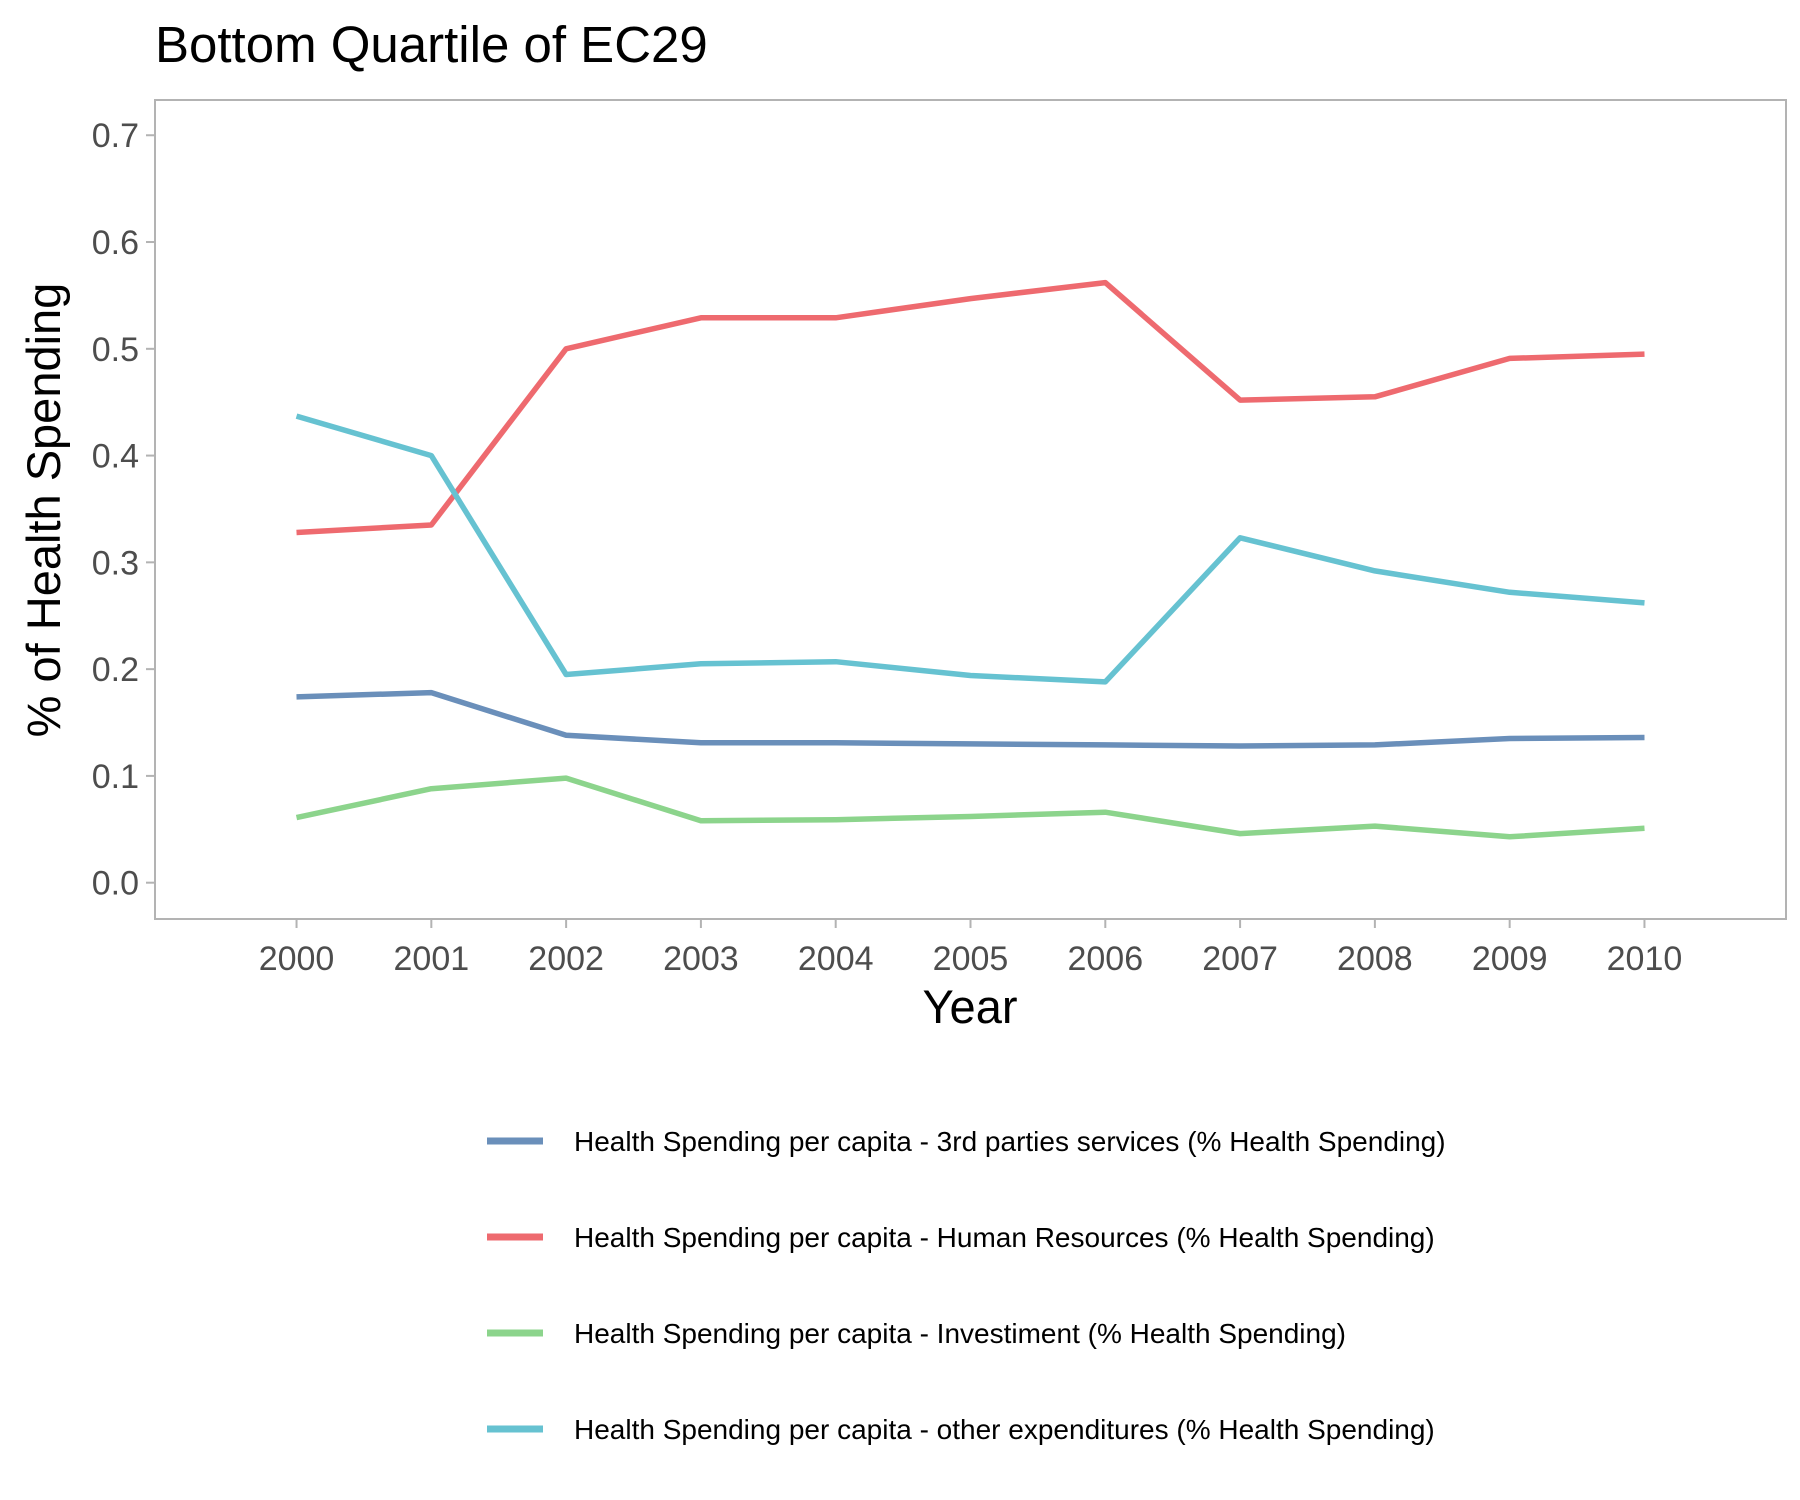  What do you see at coordinates (115, 350) in the screenshot?
I see `y-tick-label: 0.5` at bounding box center [115, 350].